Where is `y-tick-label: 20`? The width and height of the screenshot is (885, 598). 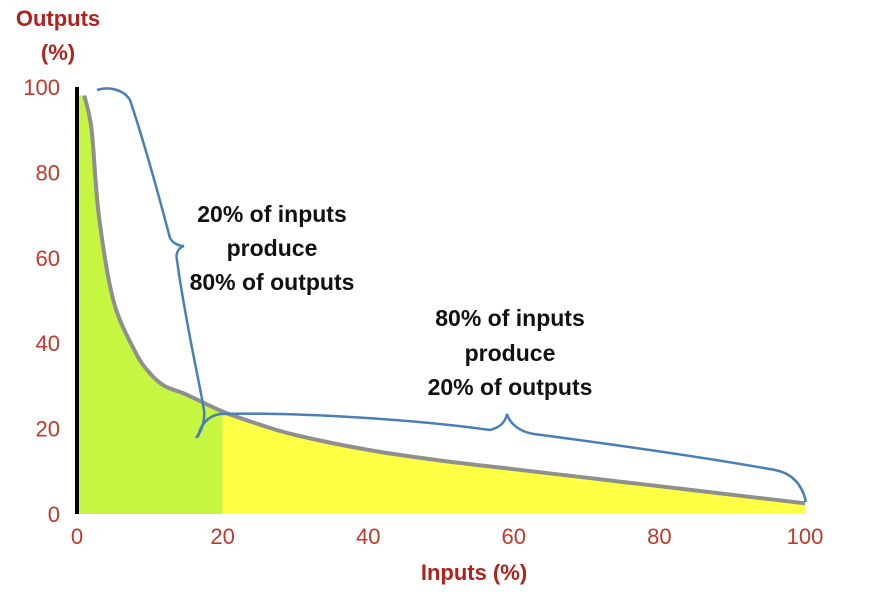 y-tick-label: 20 is located at coordinates (48, 429).